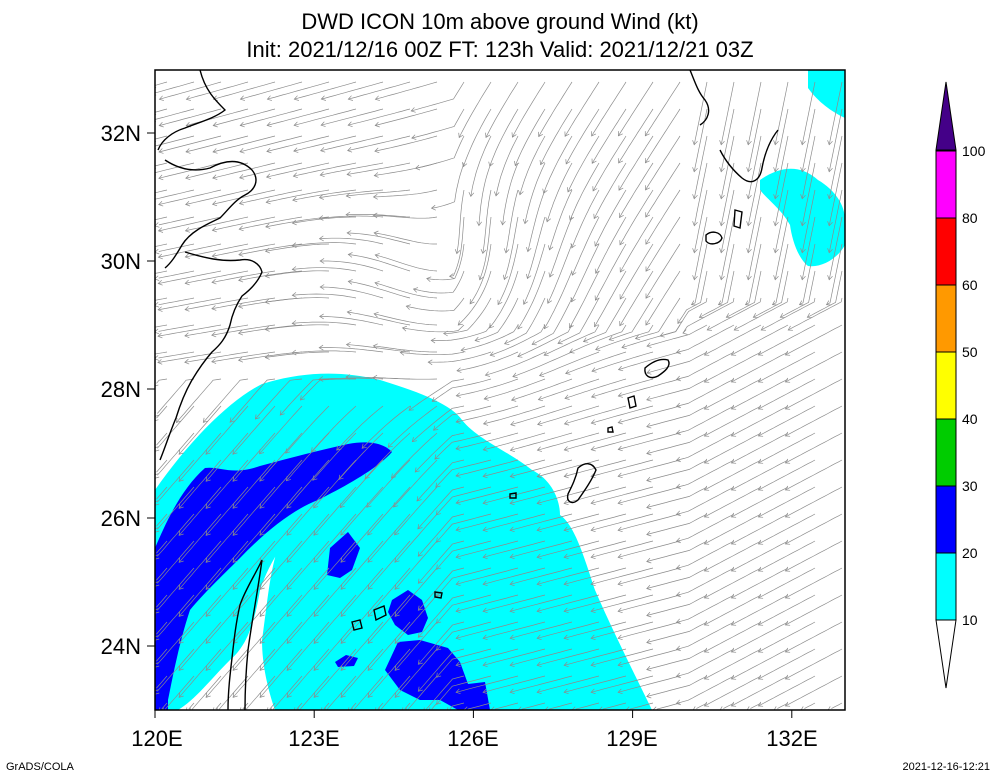  Describe the element at coordinates (791, 738) in the screenshot. I see `lon-label: 132E` at that location.